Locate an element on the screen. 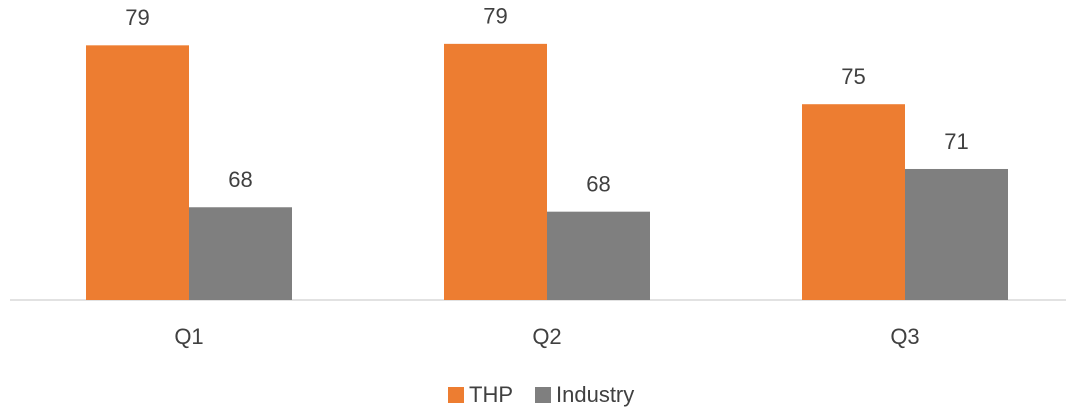 The width and height of the screenshot is (1076, 413). data-label: 71 is located at coordinates (956, 141).